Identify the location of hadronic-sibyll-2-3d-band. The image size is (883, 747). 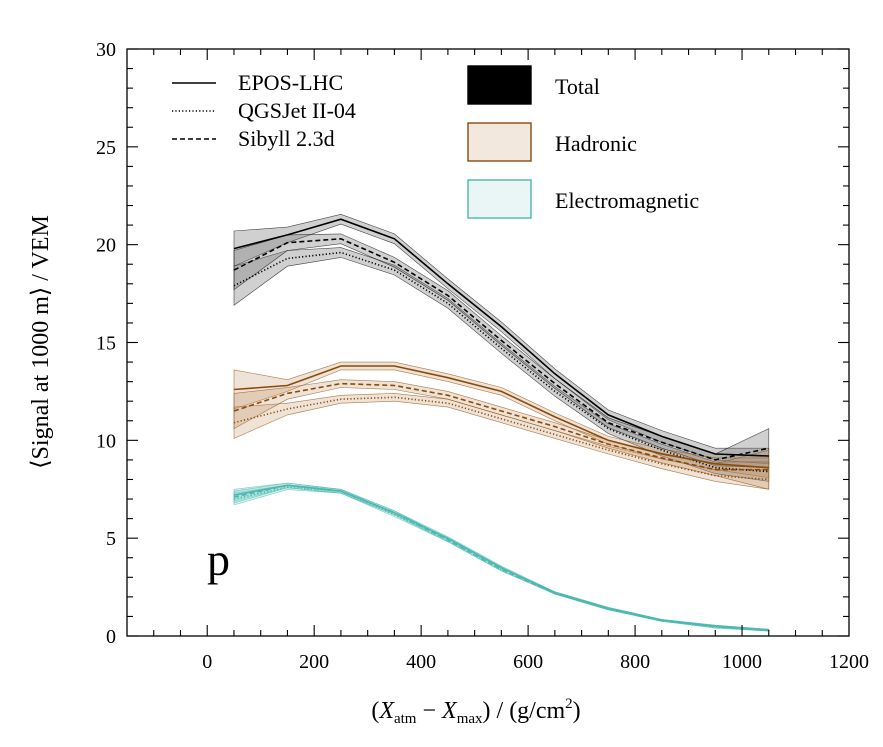
(501, 434).